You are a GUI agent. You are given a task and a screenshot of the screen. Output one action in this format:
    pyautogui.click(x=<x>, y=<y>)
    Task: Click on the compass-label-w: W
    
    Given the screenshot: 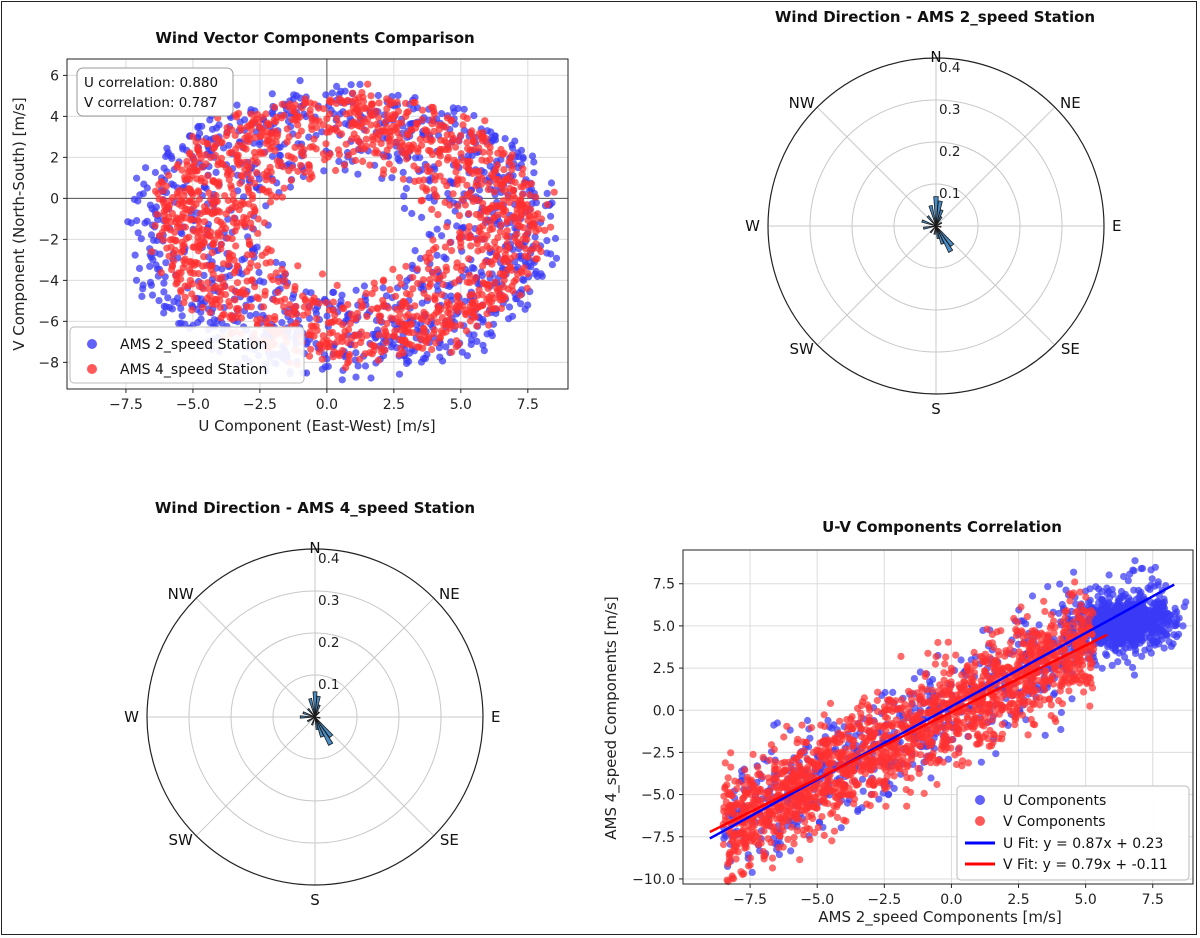 What is the action you would take?
    pyautogui.click(x=131, y=717)
    